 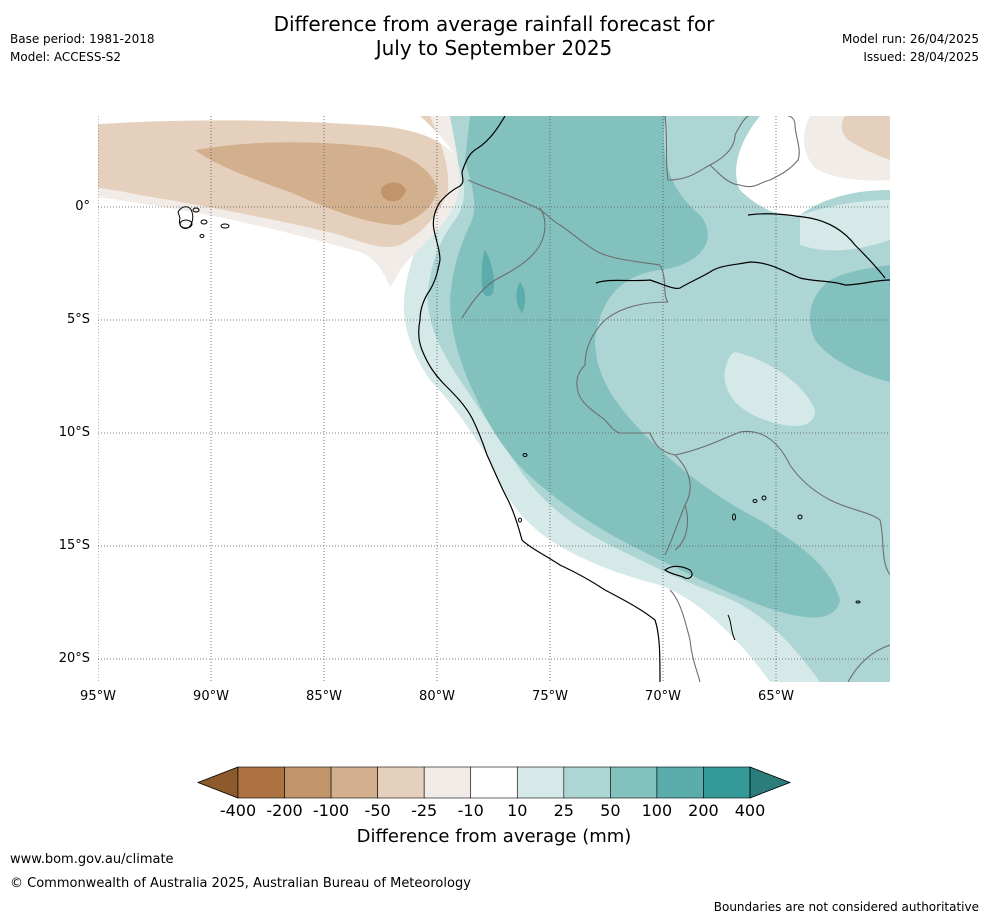 I want to click on colorbar-tick-label: 50, so click(x=610, y=810).